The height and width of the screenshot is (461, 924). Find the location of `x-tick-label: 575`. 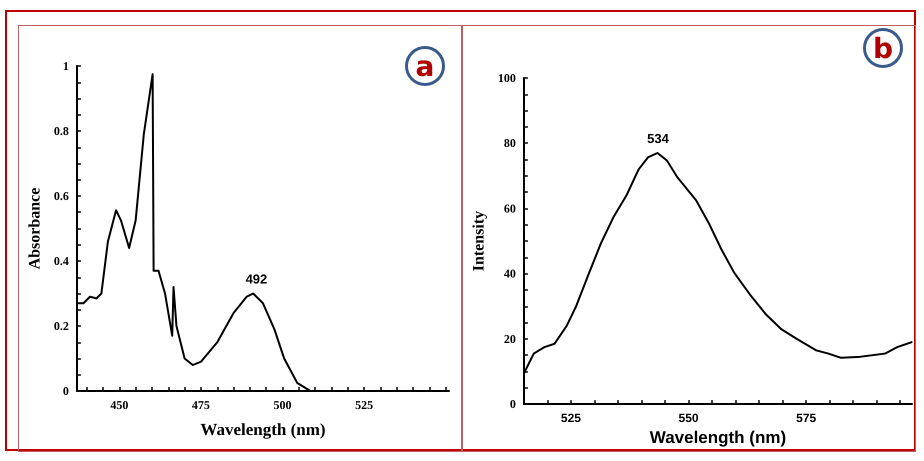

x-tick-label: 575 is located at coordinates (806, 418).